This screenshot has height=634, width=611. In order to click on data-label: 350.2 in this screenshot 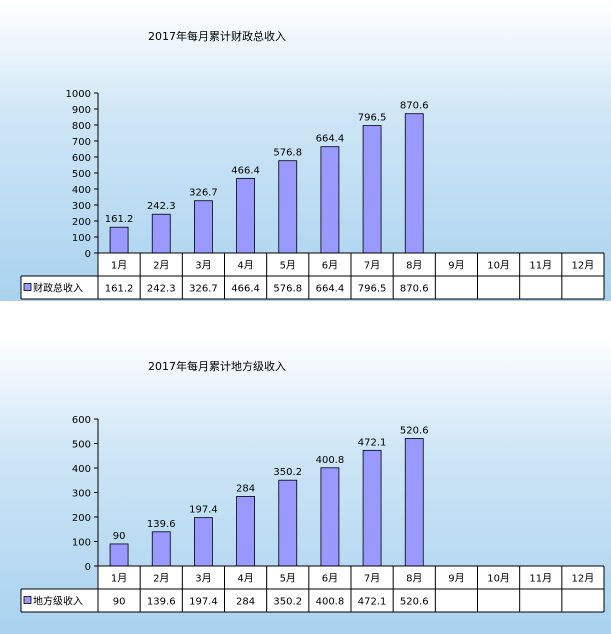, I will do `click(287, 472)`.